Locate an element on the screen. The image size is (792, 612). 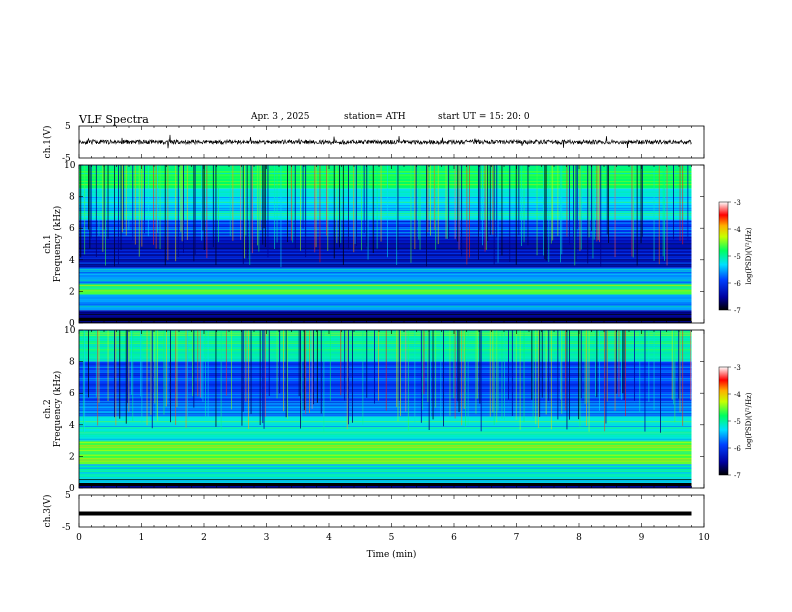
ch3-waveform-frame is located at coordinates (391, 511).